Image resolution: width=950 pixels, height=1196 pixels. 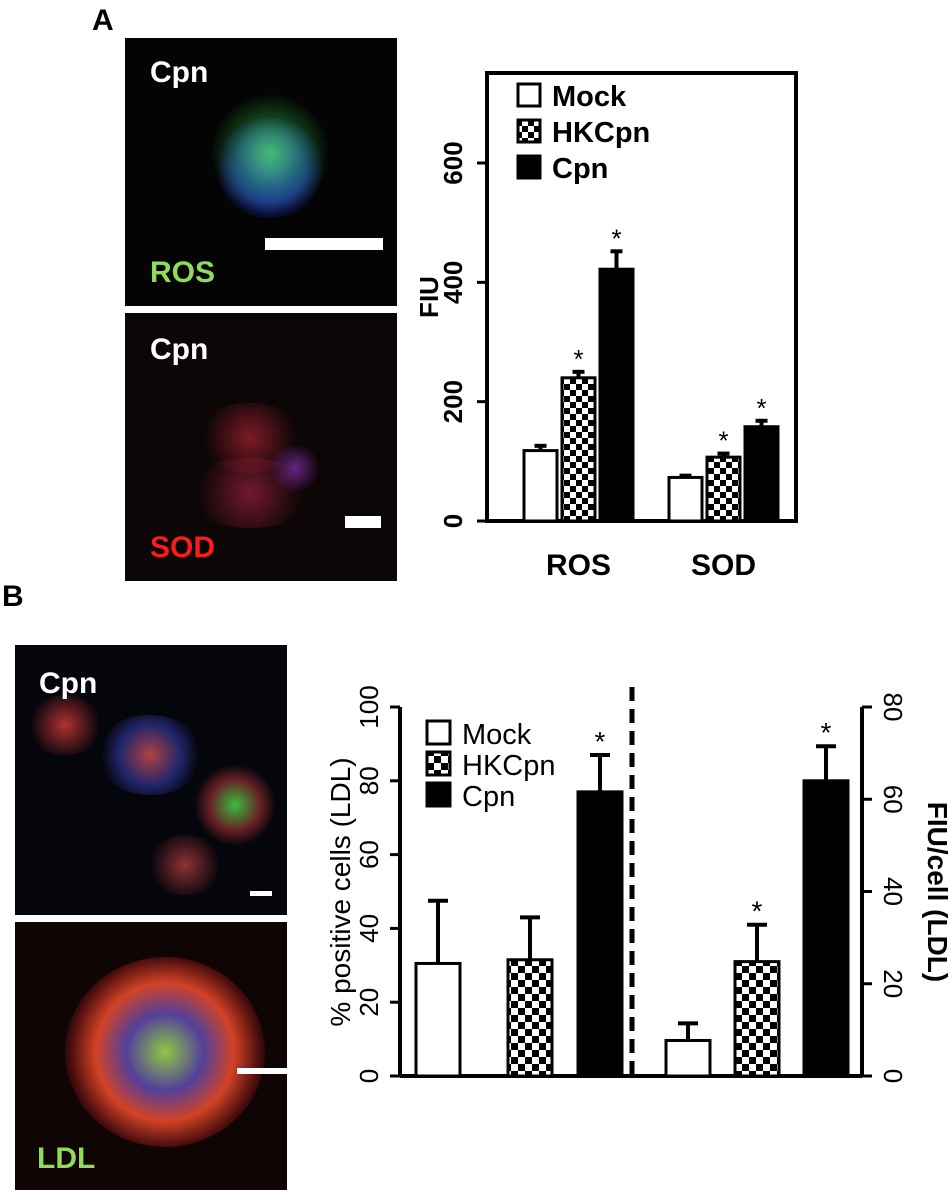 I want to click on stain-label: SOD, so click(x=183, y=547).